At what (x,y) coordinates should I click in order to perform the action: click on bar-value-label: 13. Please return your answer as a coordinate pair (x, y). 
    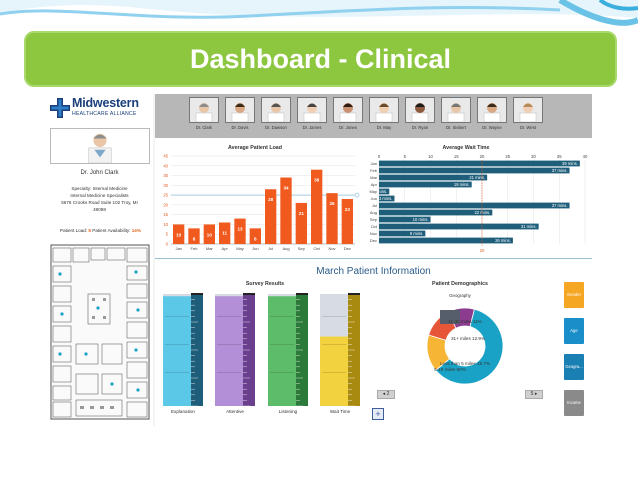
    Looking at the image, I should click on (240, 229).